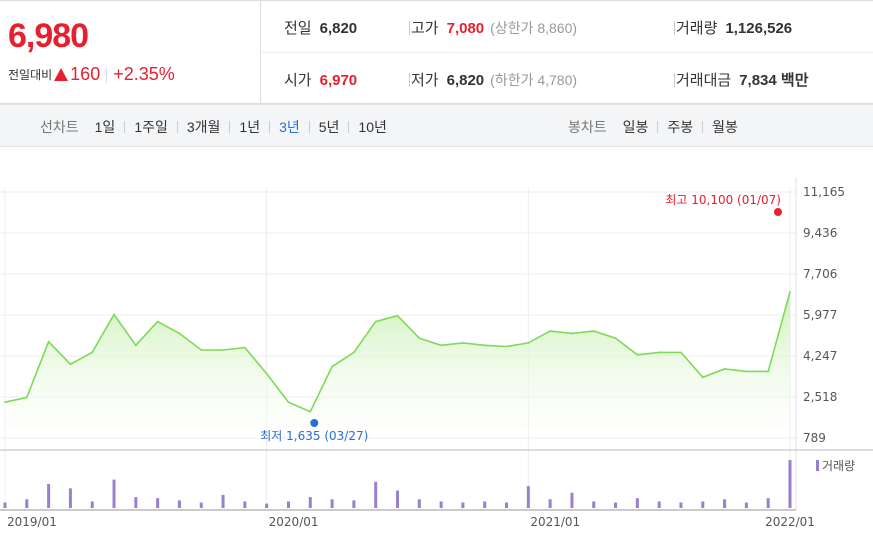 Image resolution: width=873 pixels, height=540 pixels. I want to click on period-tab-2: 3개월, so click(203, 127).